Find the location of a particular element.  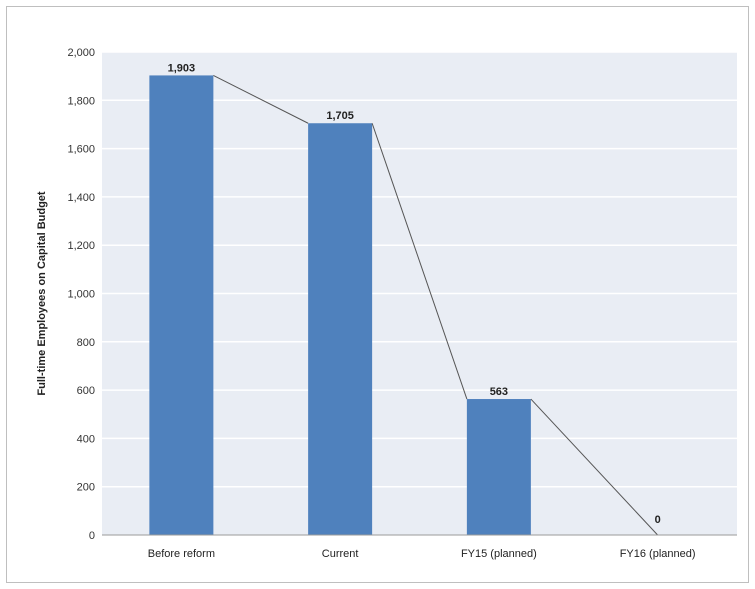

data-label: 1,705 is located at coordinates (340, 116).